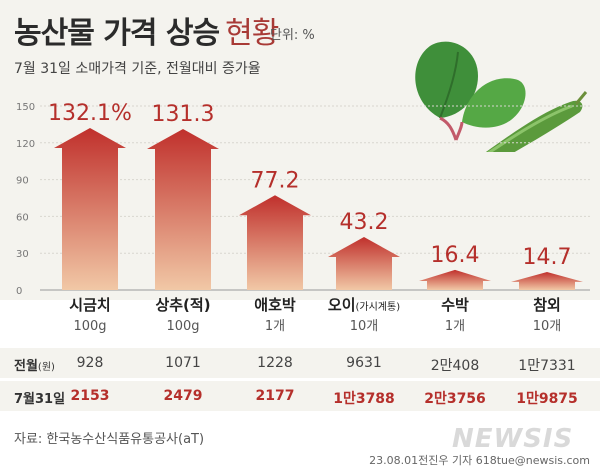  What do you see at coordinates (513, 439) in the screenshot?
I see `watermark: NEWSIS` at bounding box center [513, 439].